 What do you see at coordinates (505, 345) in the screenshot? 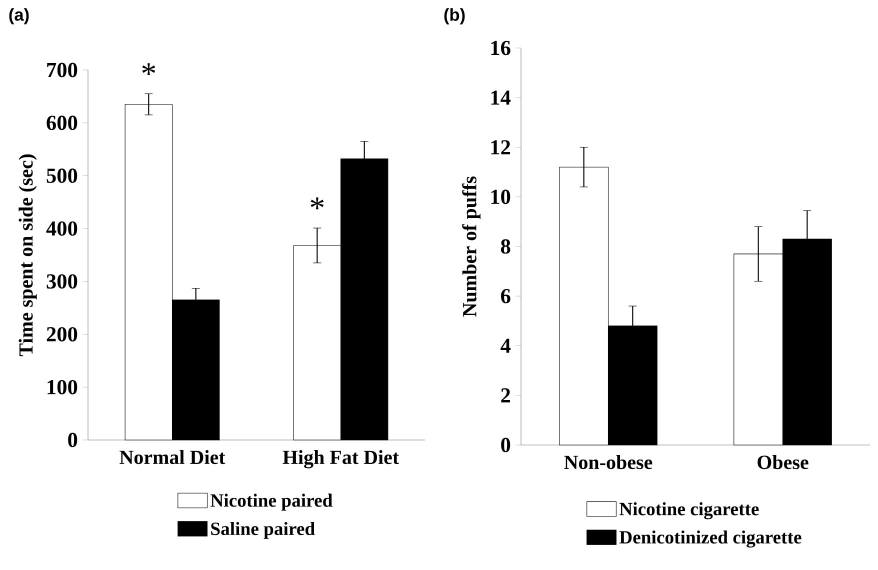
I see `y-tick-label: 4` at bounding box center [505, 345].